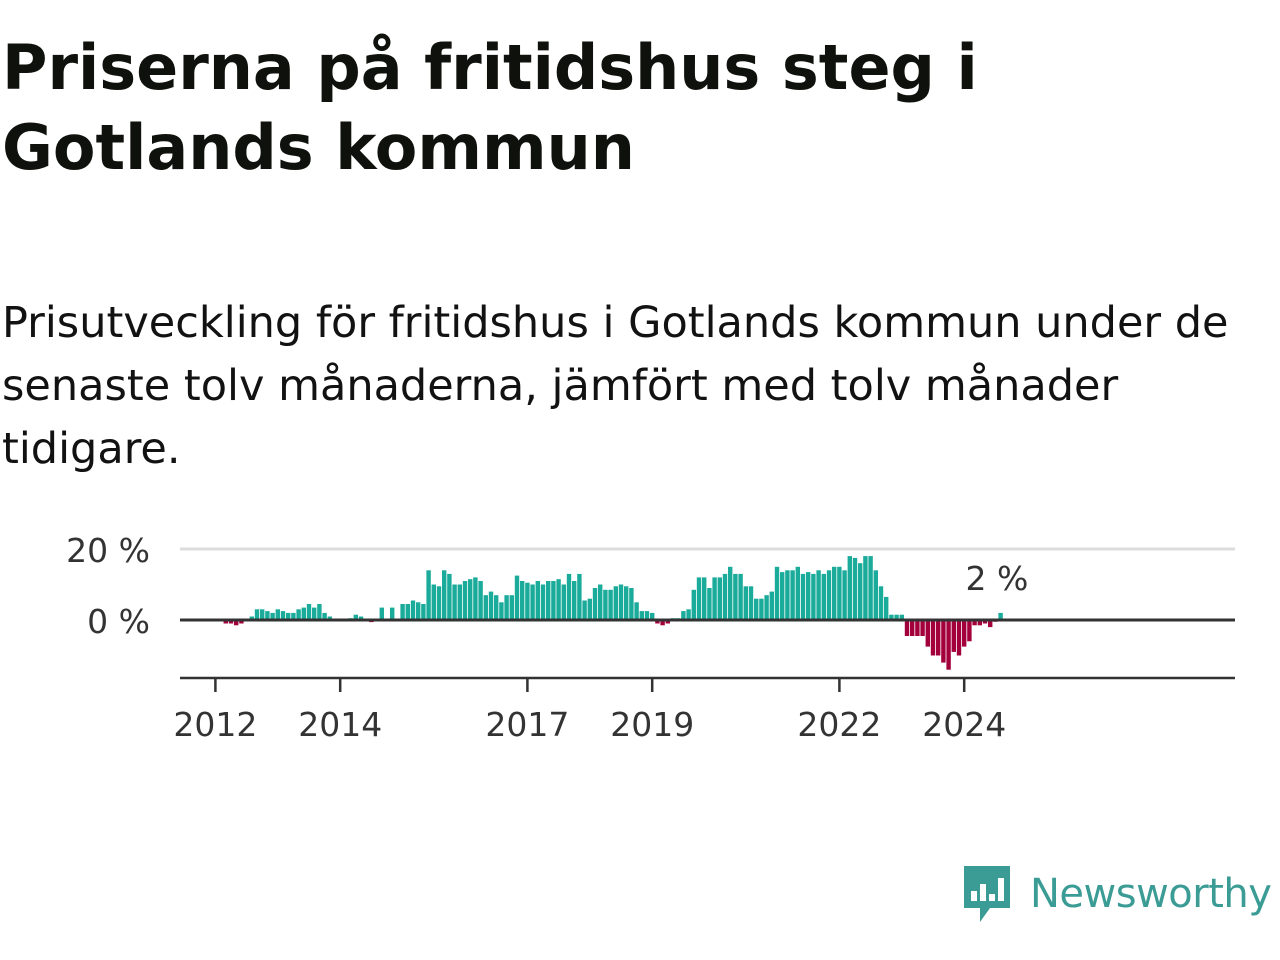  What do you see at coordinates (964, 724) in the screenshot?
I see `x-tick-label: 2024` at bounding box center [964, 724].